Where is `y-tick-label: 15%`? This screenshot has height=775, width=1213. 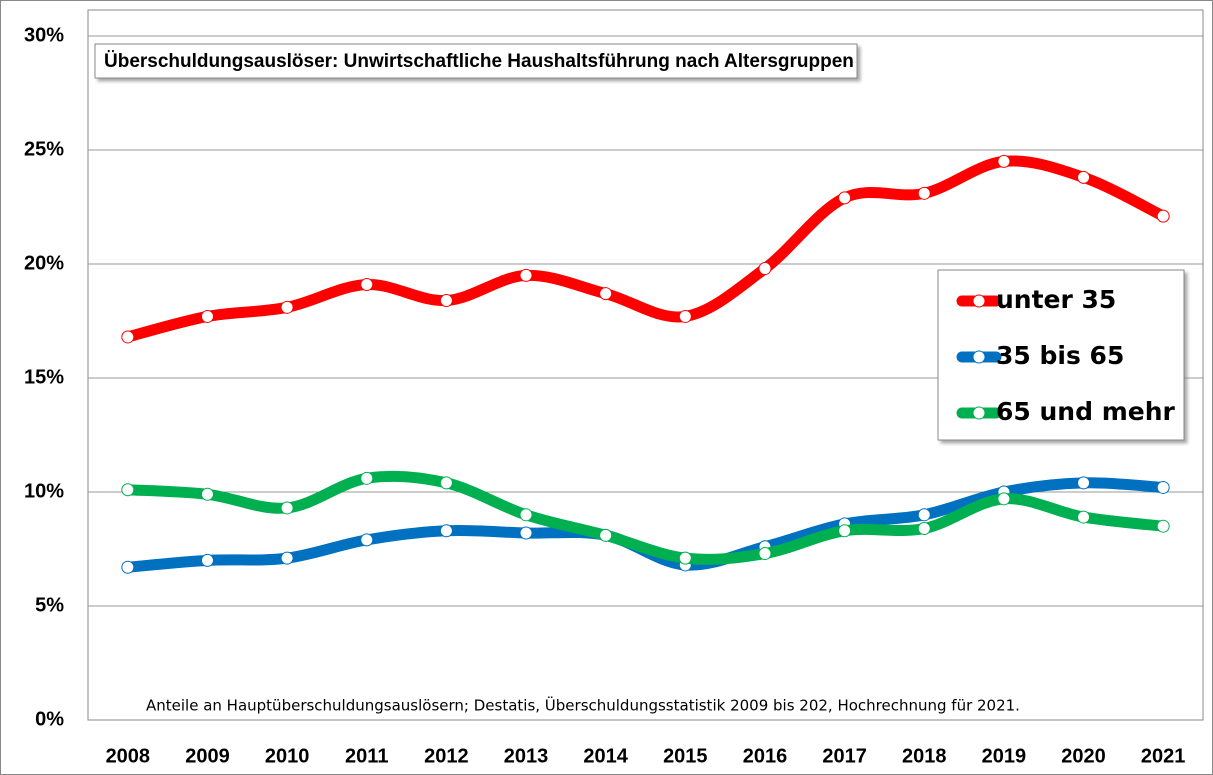
y-tick-label: 15% is located at coordinates (44, 377).